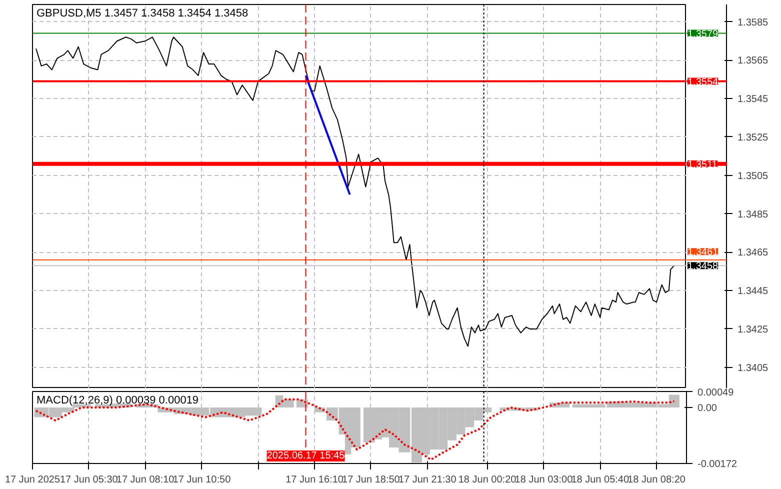  Describe the element at coordinates (753, 22) in the screenshot. I see `y-tick-label: 1.3585` at that location.